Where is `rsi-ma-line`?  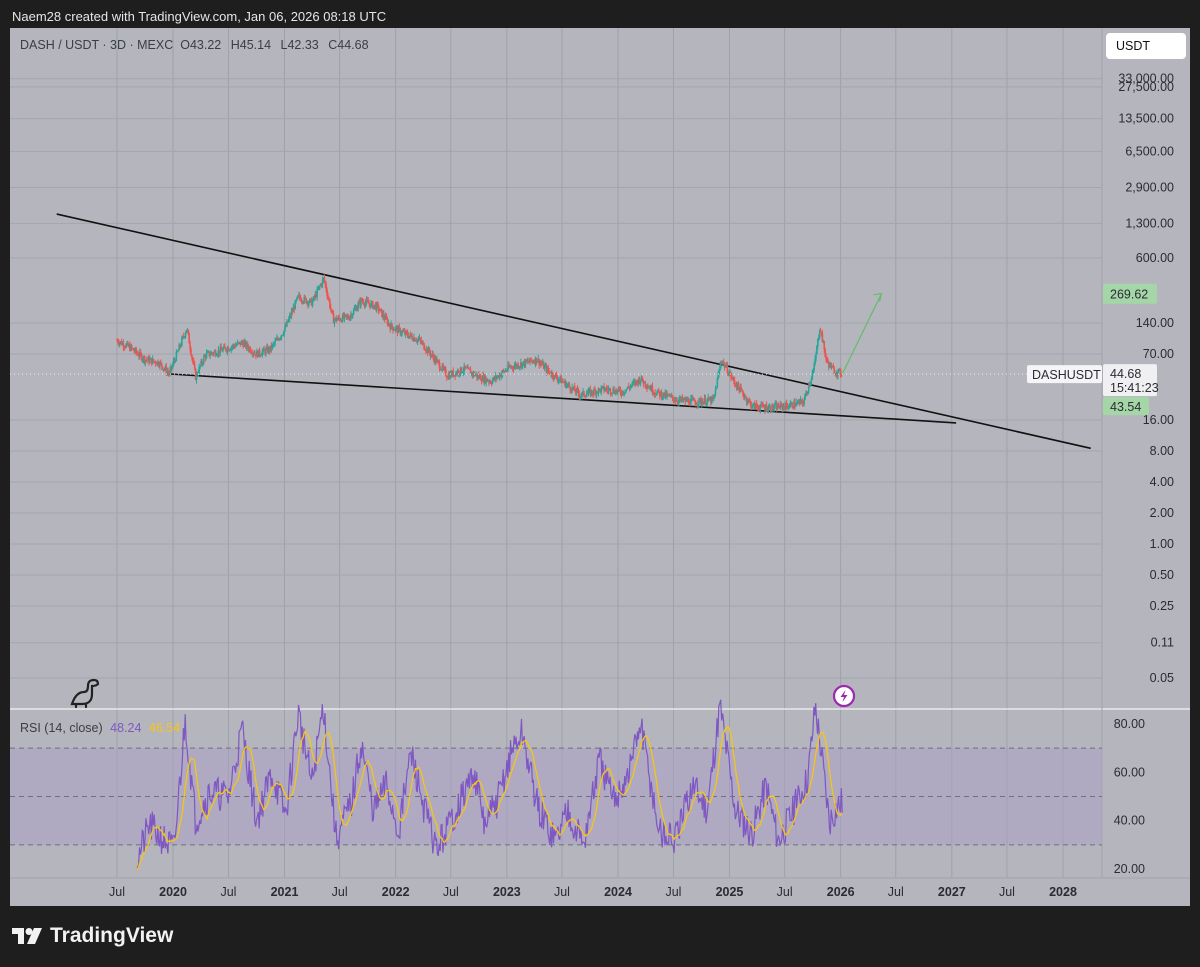 rsi-ma-line is located at coordinates (489, 797).